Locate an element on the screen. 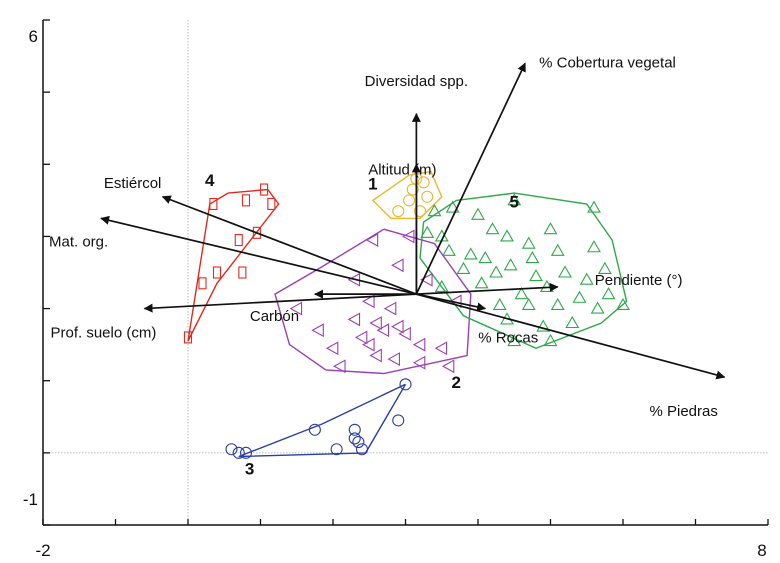 The image size is (780, 563). vector-label-rocas: % Rocas is located at coordinates (508, 338).